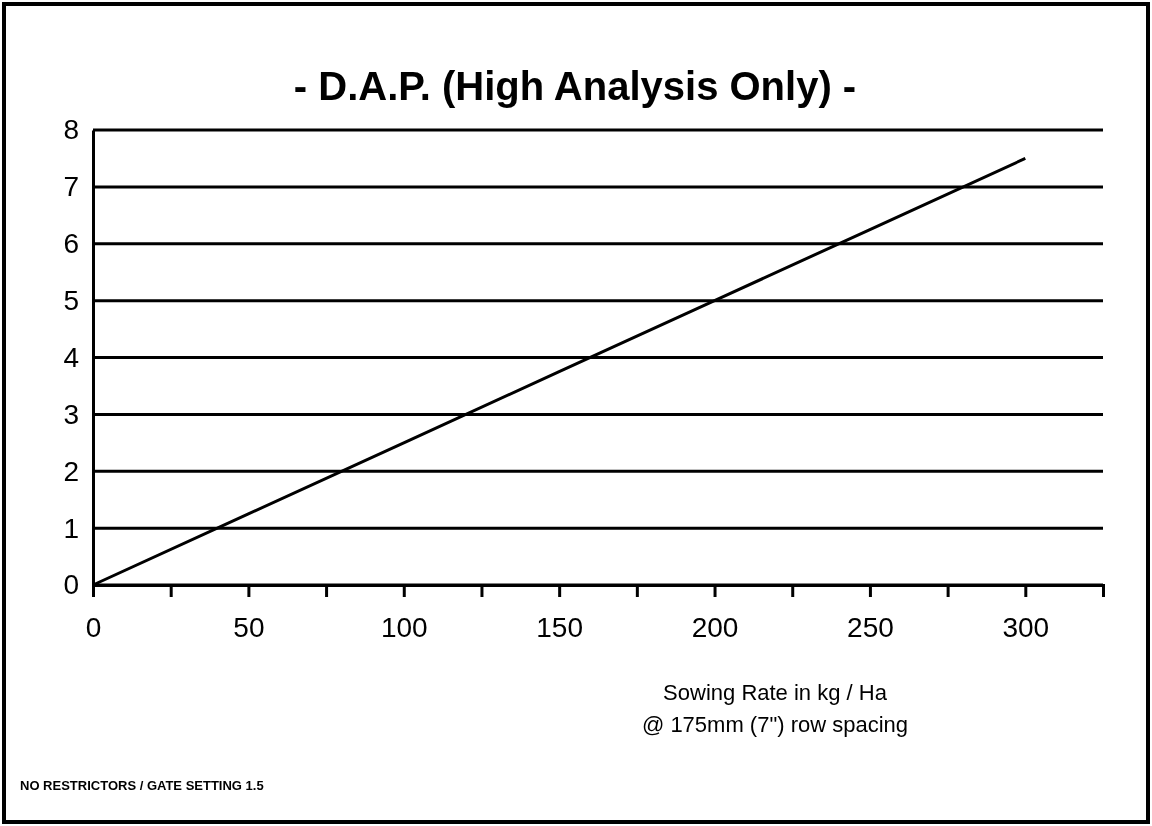 The width and height of the screenshot is (1152, 826). I want to click on chart-title: - D.A.P. (High Analysis Only) -, so click(575, 86).